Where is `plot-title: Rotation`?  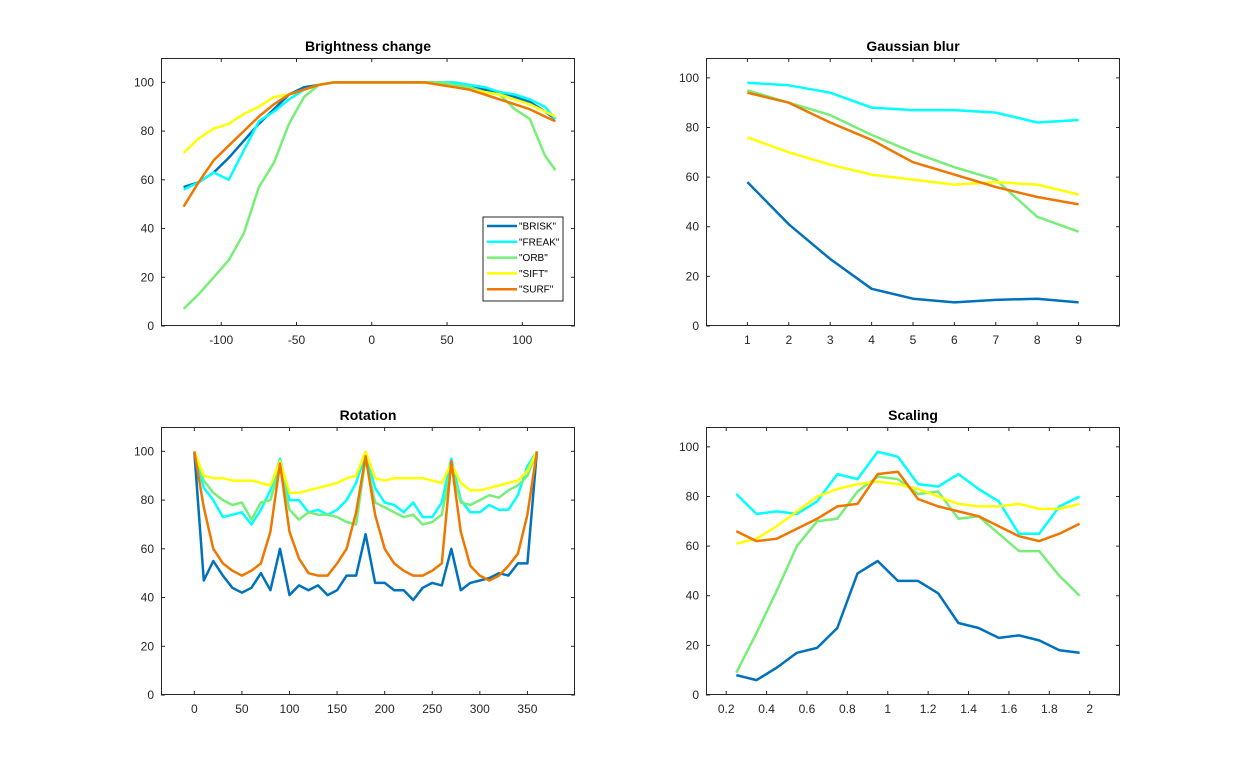
plot-title: Rotation is located at coordinates (368, 415).